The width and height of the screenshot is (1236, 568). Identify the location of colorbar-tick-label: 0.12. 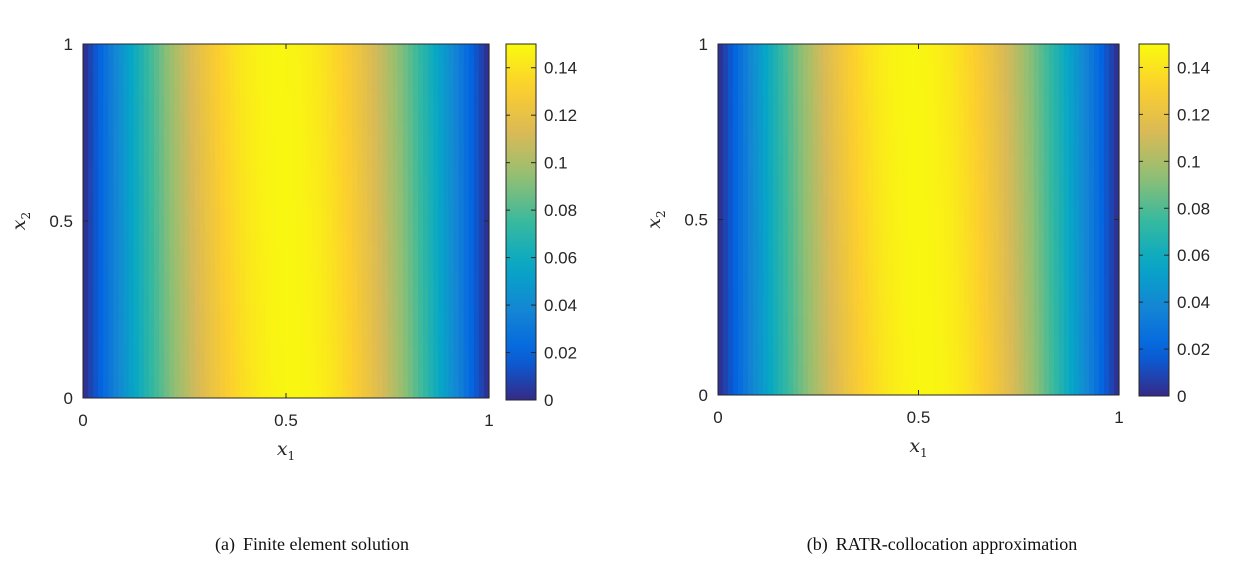
(560, 115).